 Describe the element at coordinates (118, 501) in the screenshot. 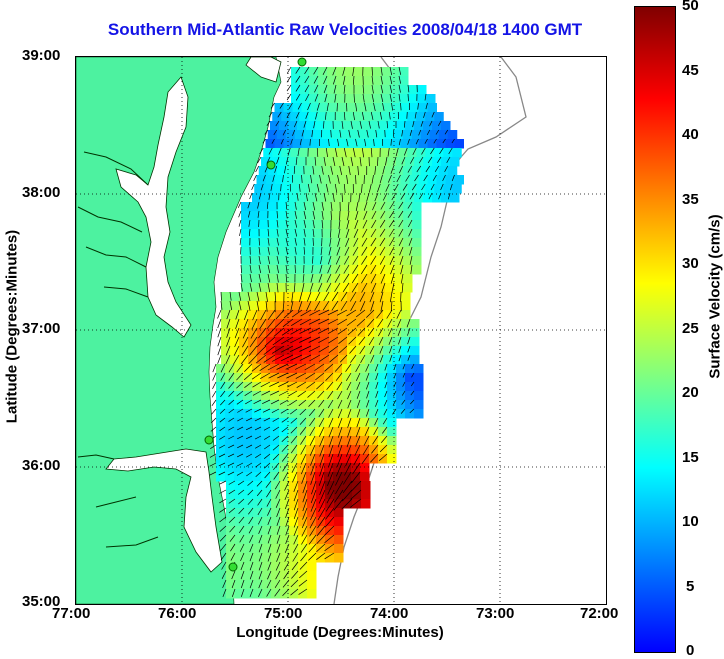

I see `nc-rivers` at that location.